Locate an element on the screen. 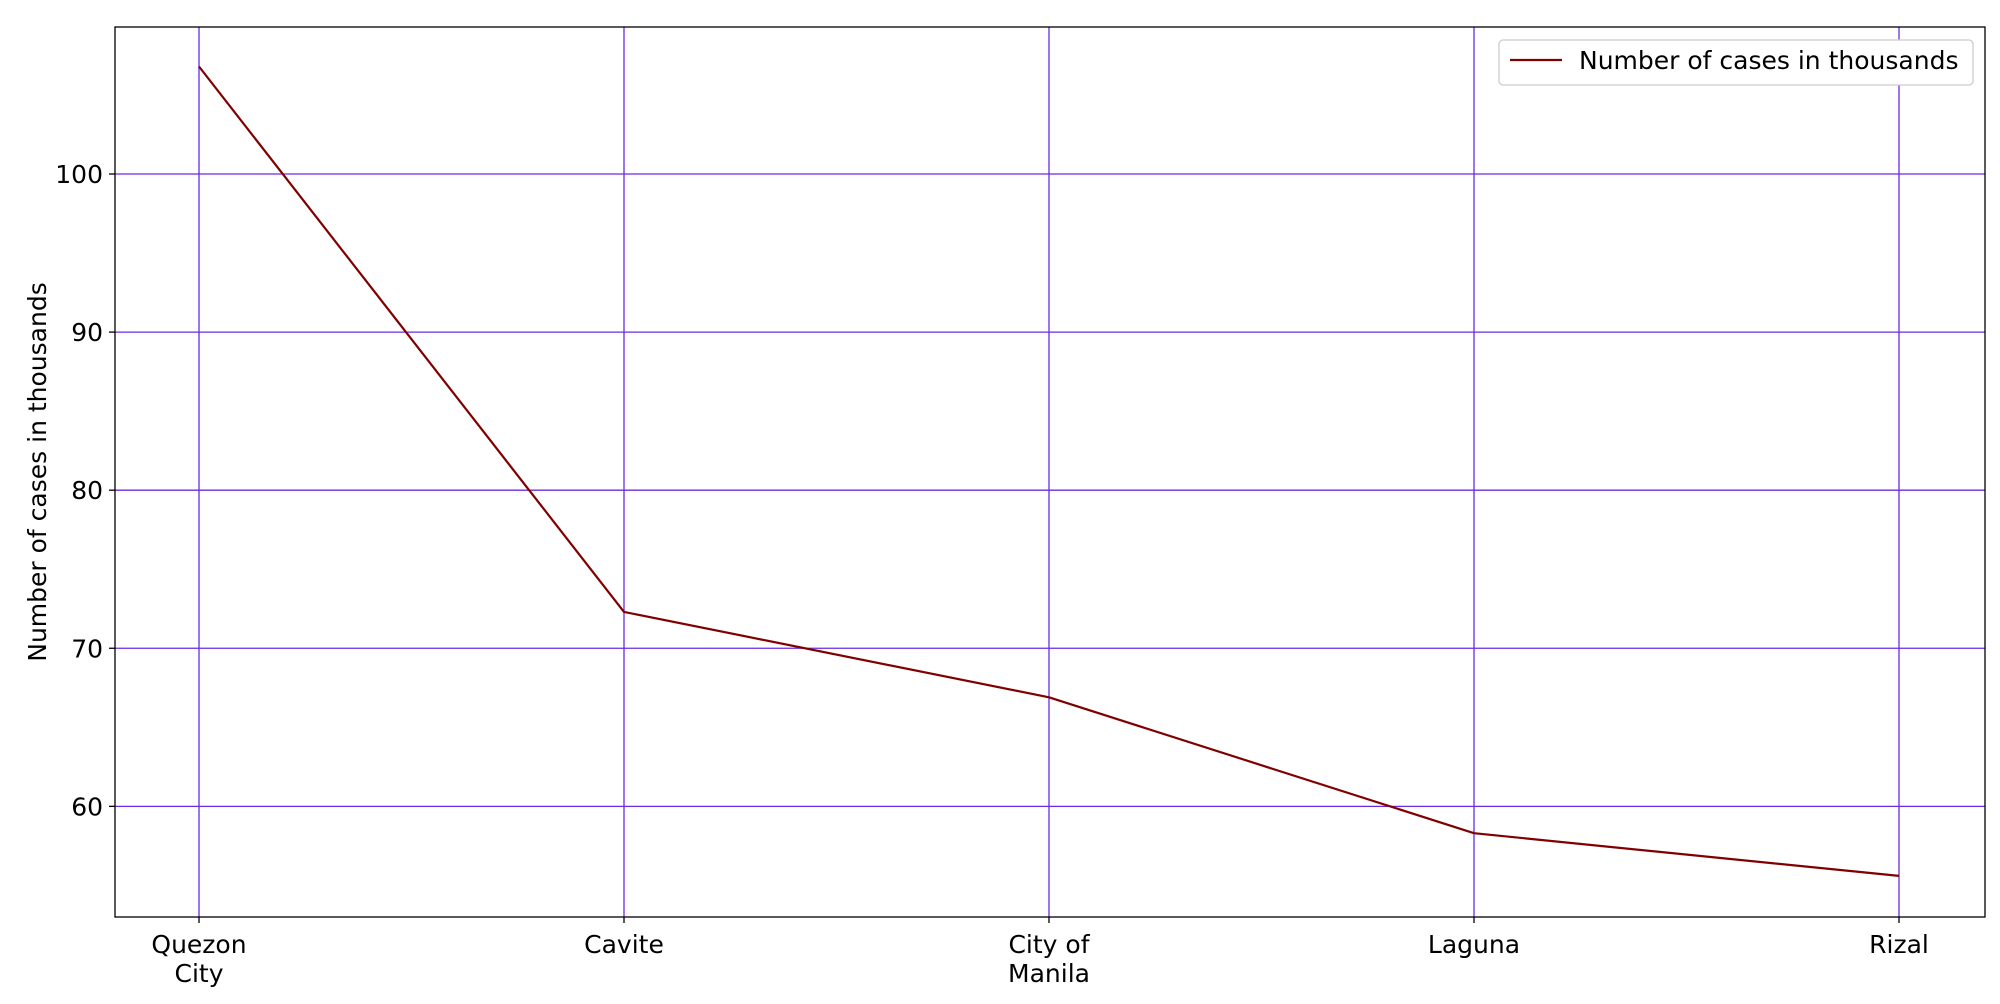 Image resolution: width=2000 pixels, height=1004 pixels. x-tick-label-line: Manila is located at coordinates (1049, 973).